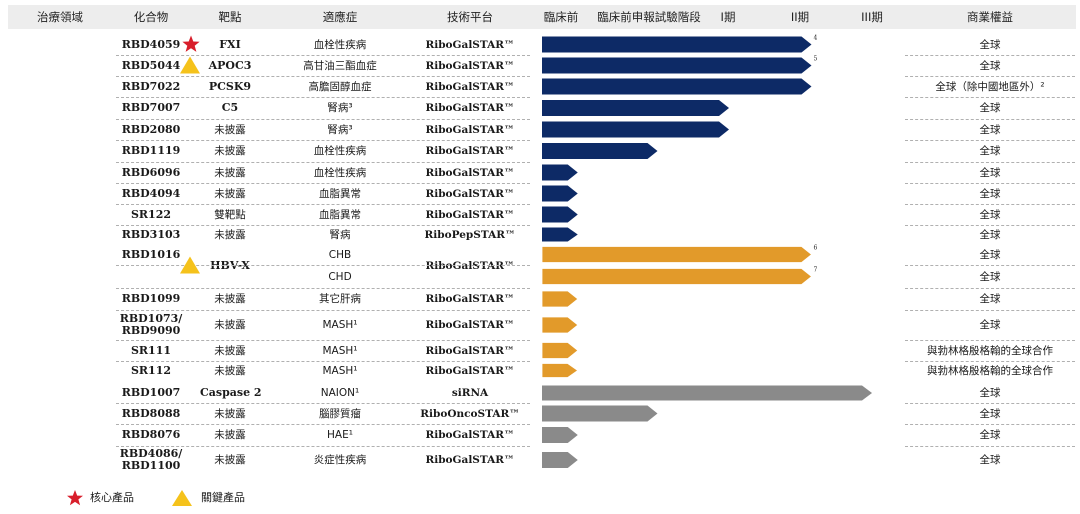 The image size is (1080, 514). I want to click on header-bar, so click(542, 17).